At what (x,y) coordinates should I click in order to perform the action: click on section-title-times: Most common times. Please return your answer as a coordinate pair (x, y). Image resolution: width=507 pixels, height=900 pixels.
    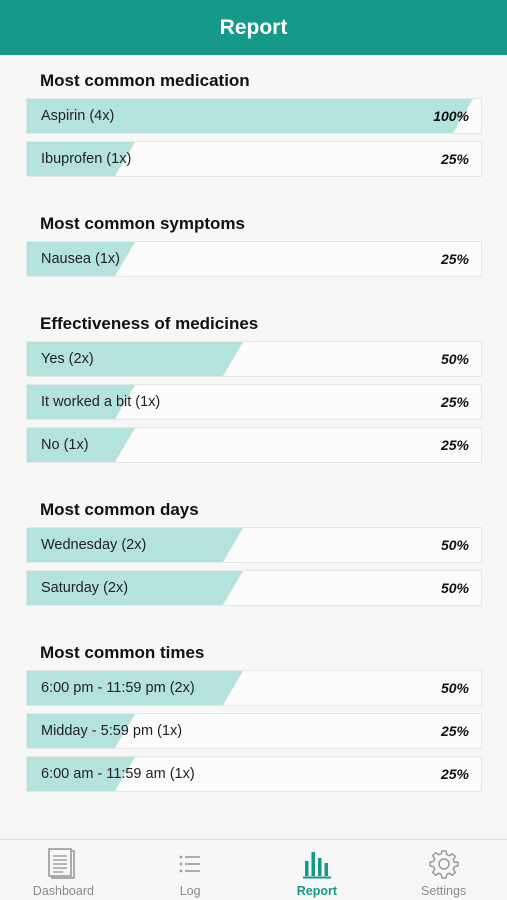
    Looking at the image, I should click on (122, 652).